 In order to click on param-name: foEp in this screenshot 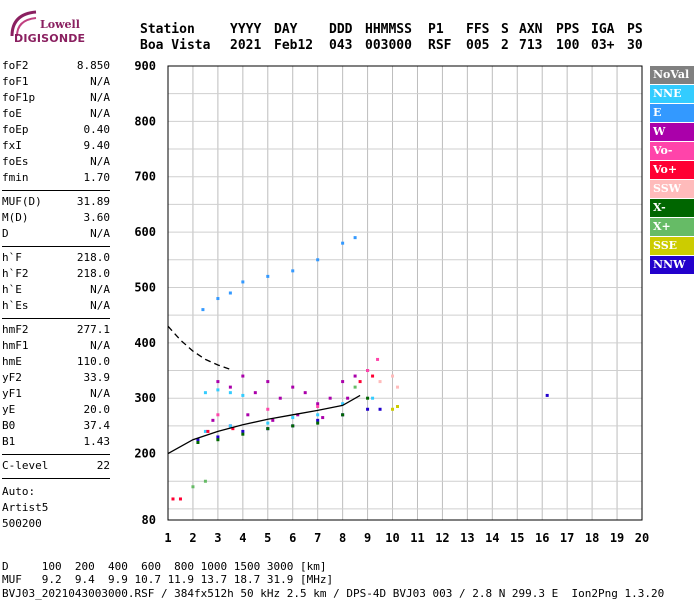, I will do `click(15, 129)`.